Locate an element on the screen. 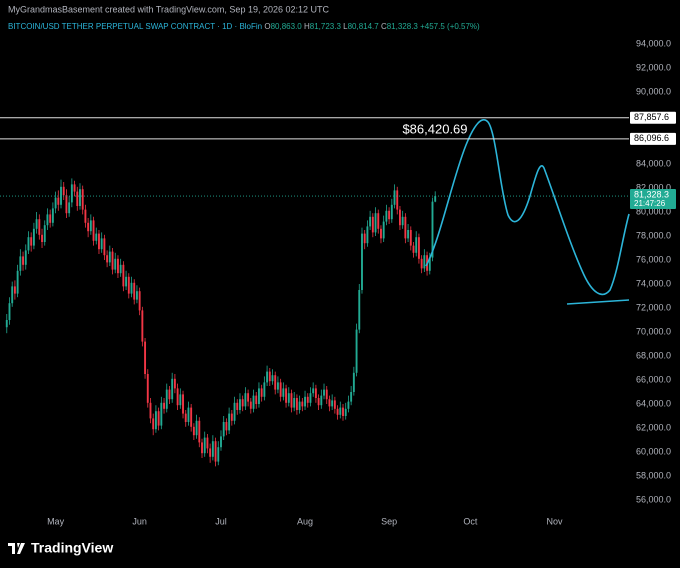  y-tick-label: 78,000.0 is located at coordinates (653, 235).